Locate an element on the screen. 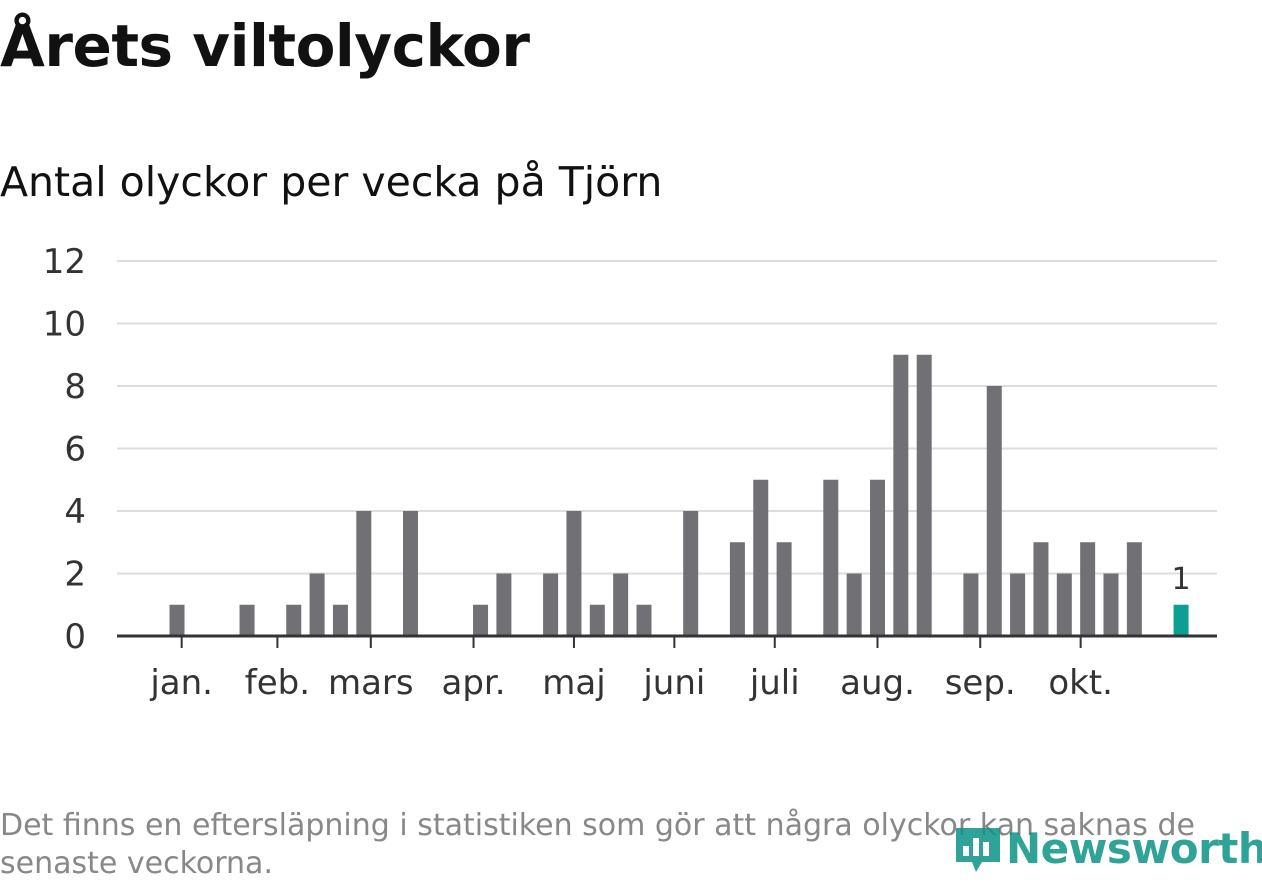 This screenshot has width=1262, height=883. x-tick-label: apr. is located at coordinates (473, 683).